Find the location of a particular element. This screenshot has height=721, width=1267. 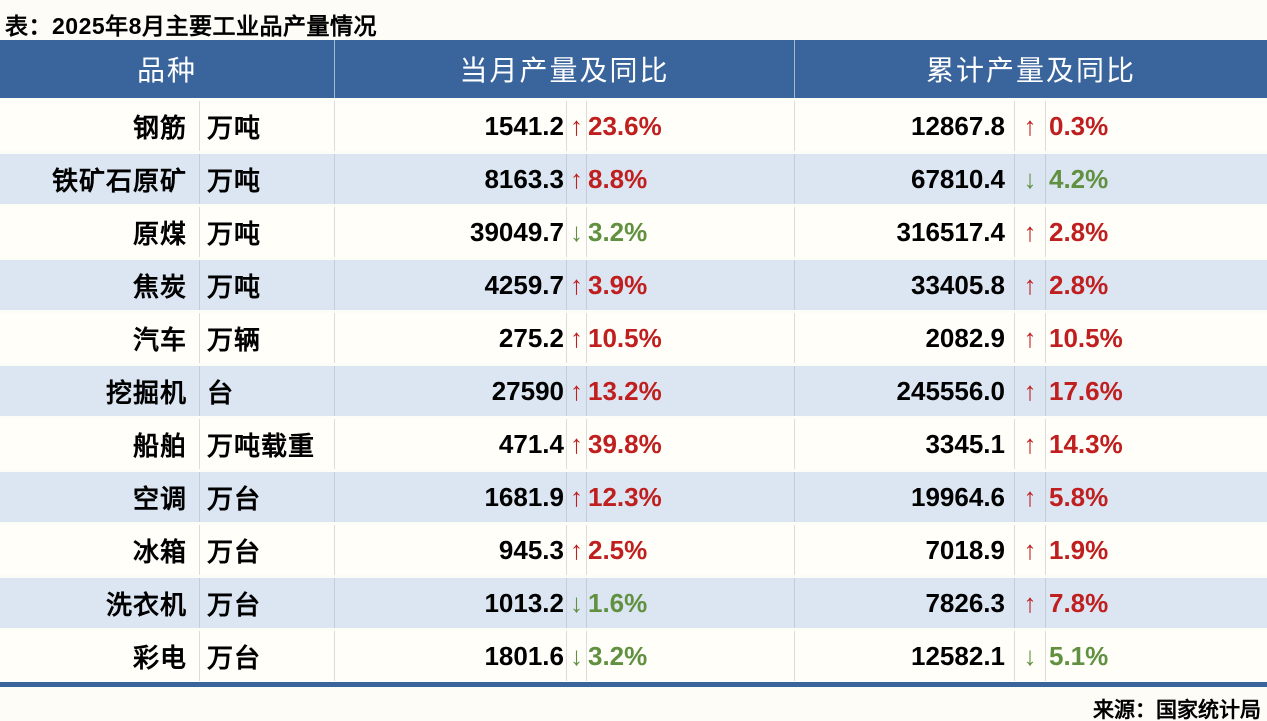

product-name: 洗衣机 is located at coordinates (100, 603).